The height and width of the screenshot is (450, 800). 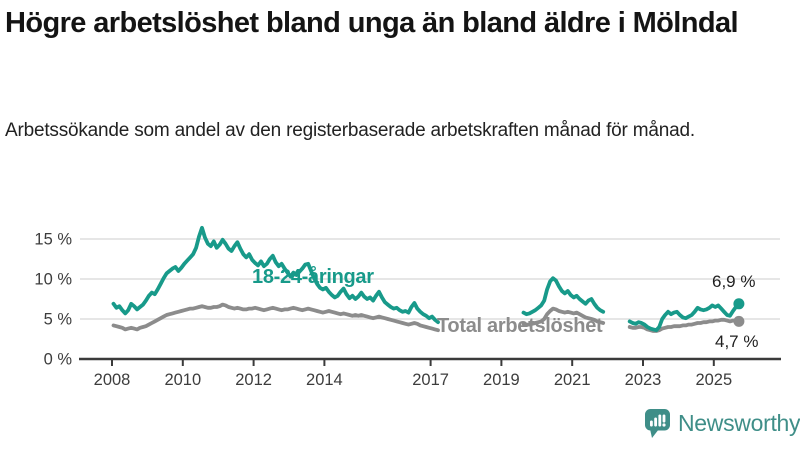 I want to click on series-label-young: 18-24-åringar, so click(x=313, y=277).